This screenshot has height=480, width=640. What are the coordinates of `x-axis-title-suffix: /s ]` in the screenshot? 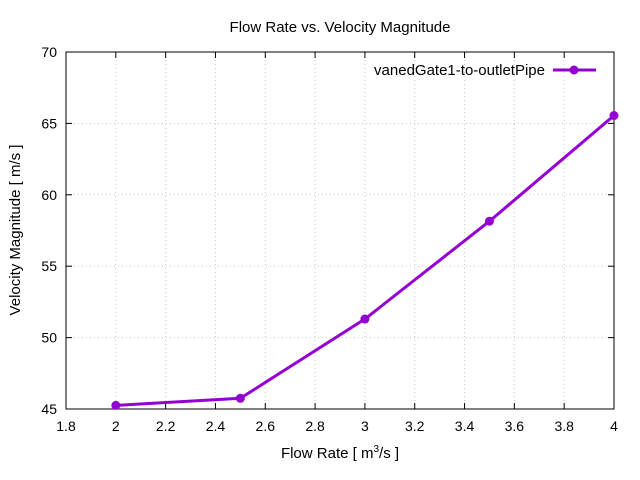 It's located at (389, 453).